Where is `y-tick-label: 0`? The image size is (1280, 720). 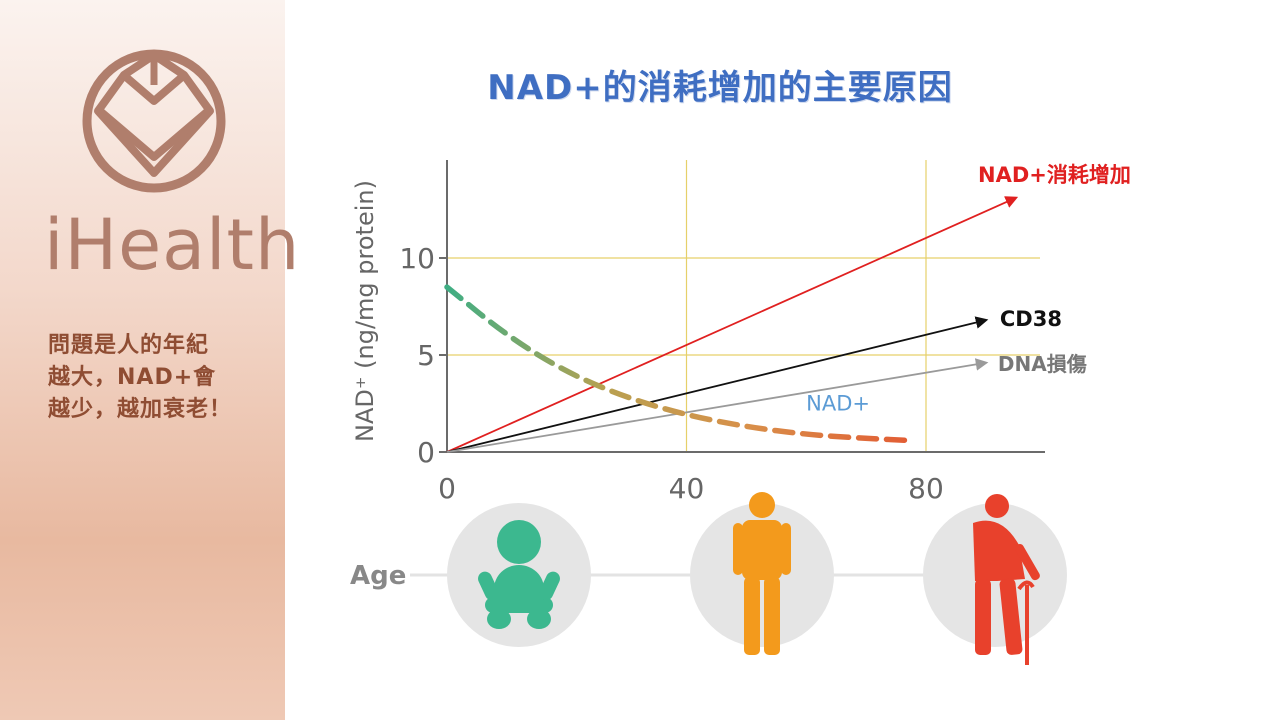
y-tick-label: 0 is located at coordinates (426, 452).